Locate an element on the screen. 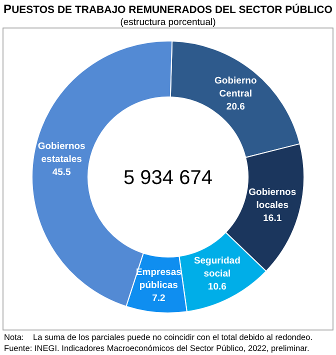 The width and height of the screenshot is (336, 355). slice-label: Gobiernos locales is located at coordinates (272, 199).